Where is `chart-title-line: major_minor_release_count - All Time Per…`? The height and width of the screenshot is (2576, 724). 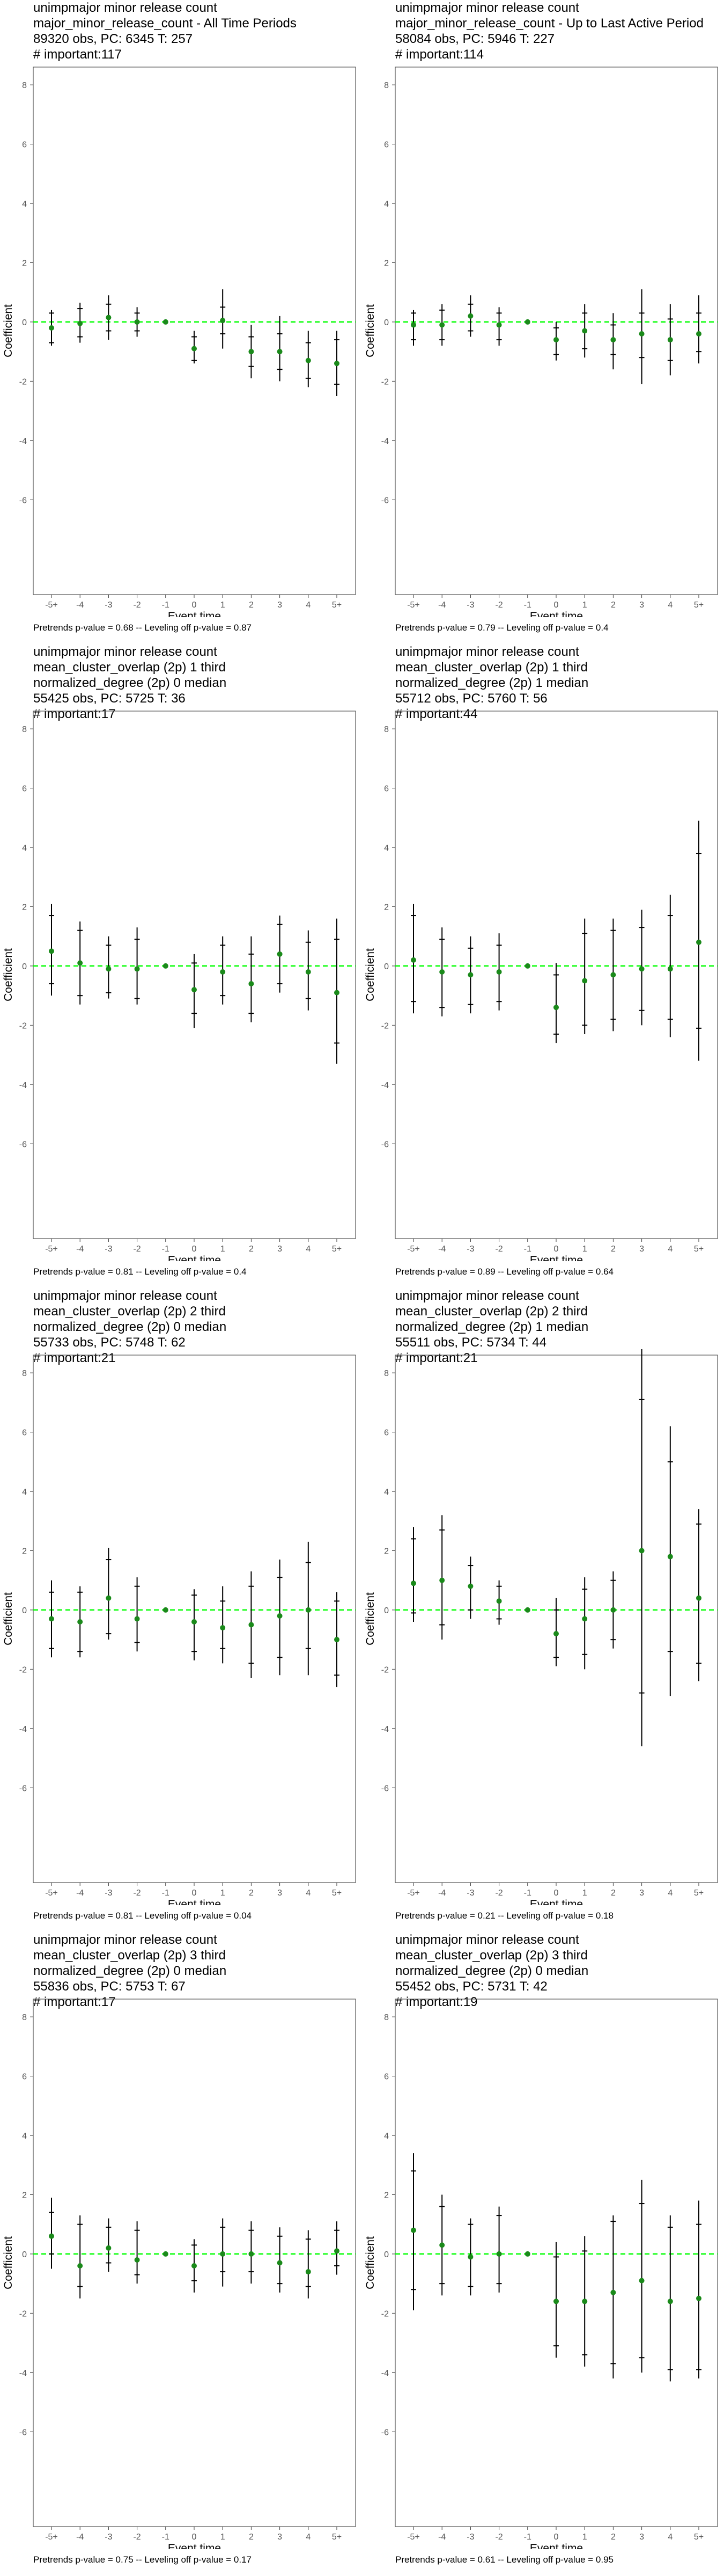 chart-title-line: major_minor_release_count - All Time Per… is located at coordinates (165, 23).